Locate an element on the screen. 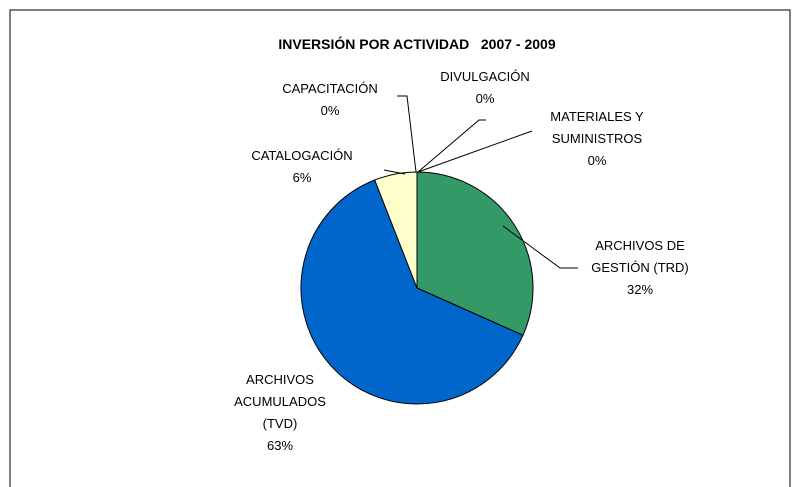 This screenshot has width=806, height=487. chart-title: INVERSIÓN POR ACTIVIDAD 2007 - 2009 is located at coordinates (417, 44).